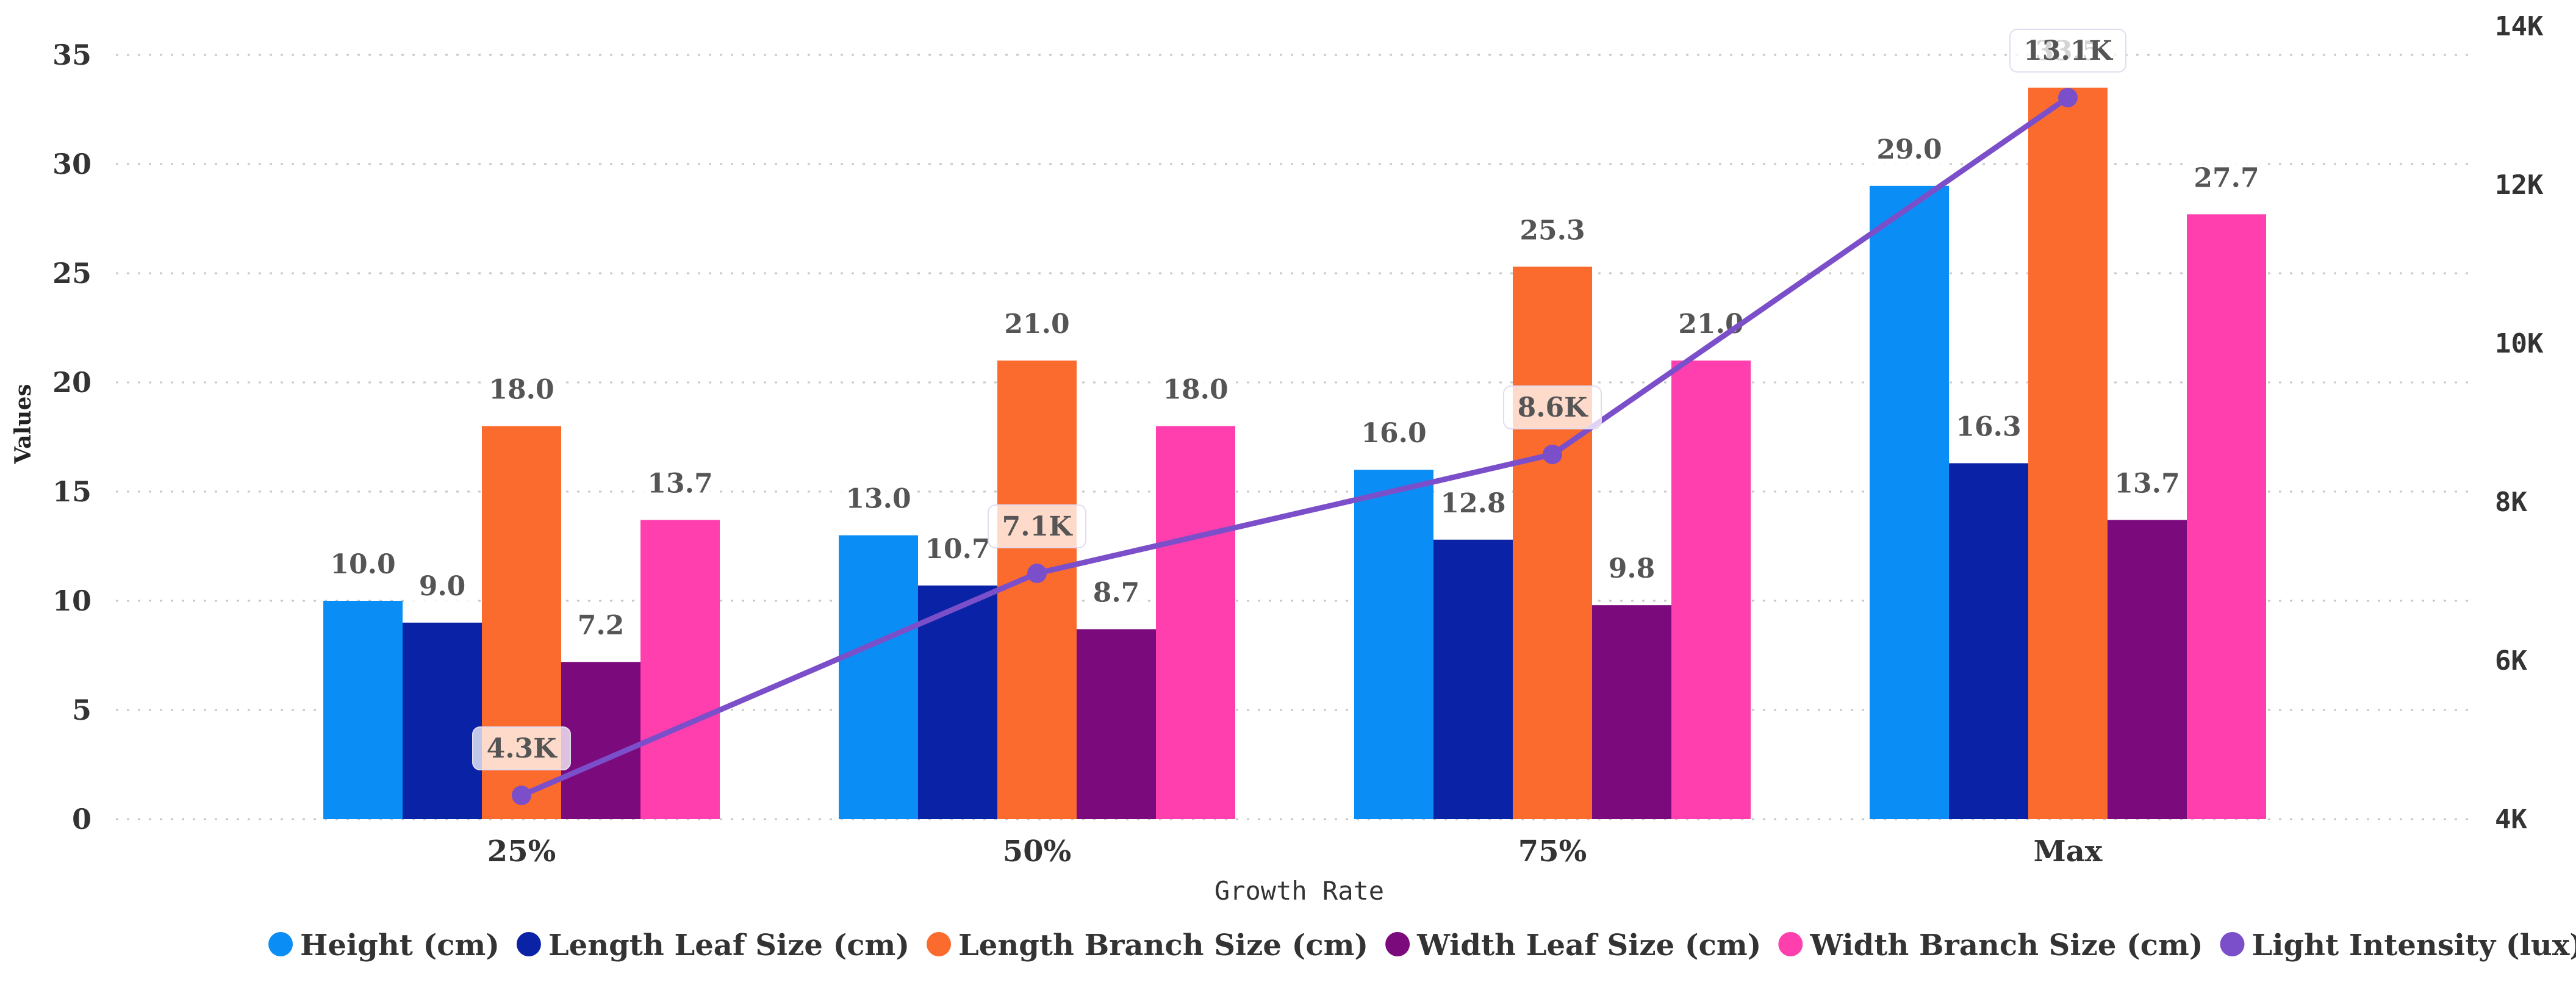 This screenshot has height=982, width=2576. What do you see at coordinates (72, 600) in the screenshot?
I see `y-tick-label: 10` at bounding box center [72, 600].